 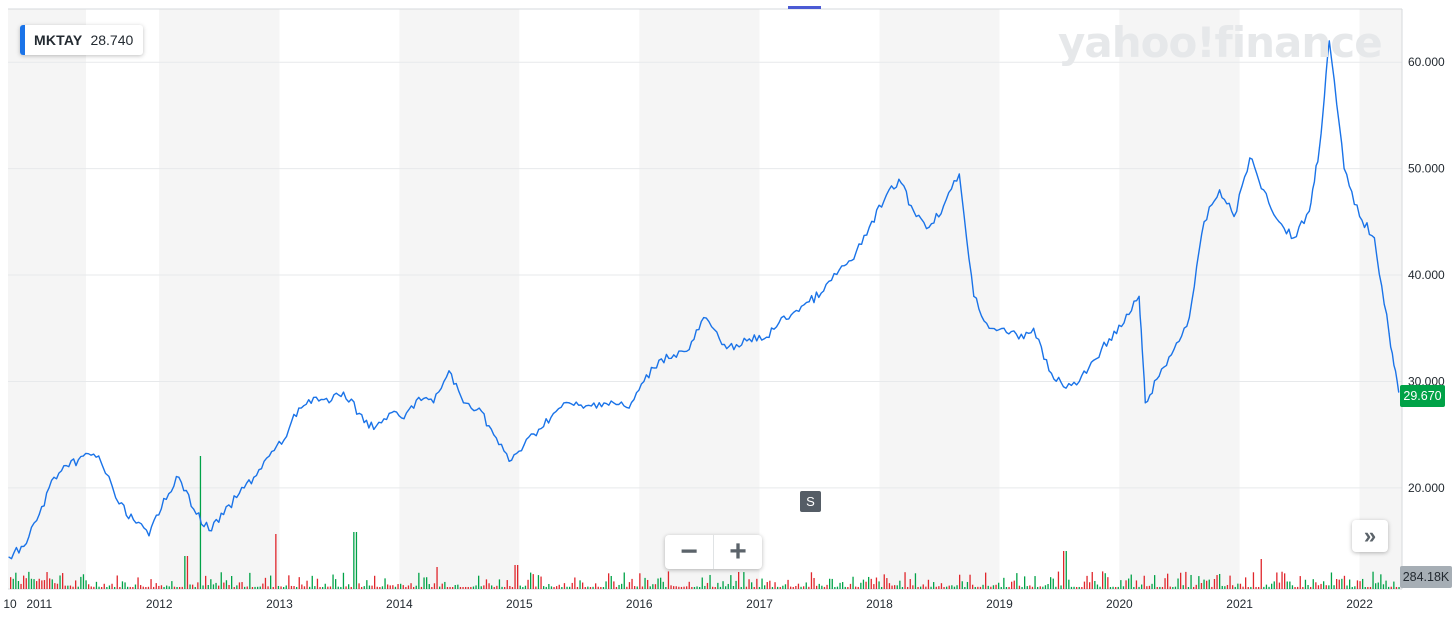 I want to click on zoom-in-button: +, so click(x=737, y=552).